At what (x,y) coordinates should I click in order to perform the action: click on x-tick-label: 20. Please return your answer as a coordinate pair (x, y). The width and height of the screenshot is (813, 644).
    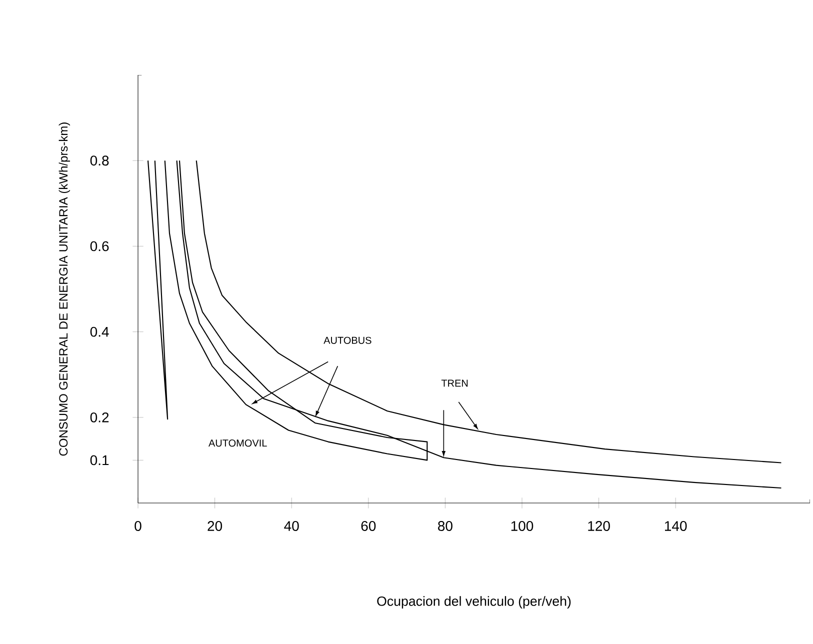
    Looking at the image, I should click on (215, 526).